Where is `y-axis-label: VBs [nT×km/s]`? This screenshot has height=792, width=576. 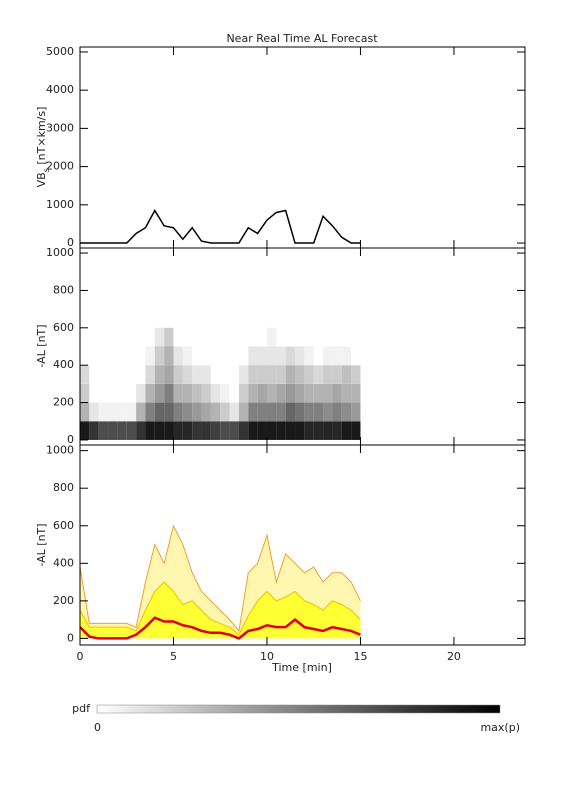 y-axis-label: VBs [nT×km/s] is located at coordinates (43, 147).